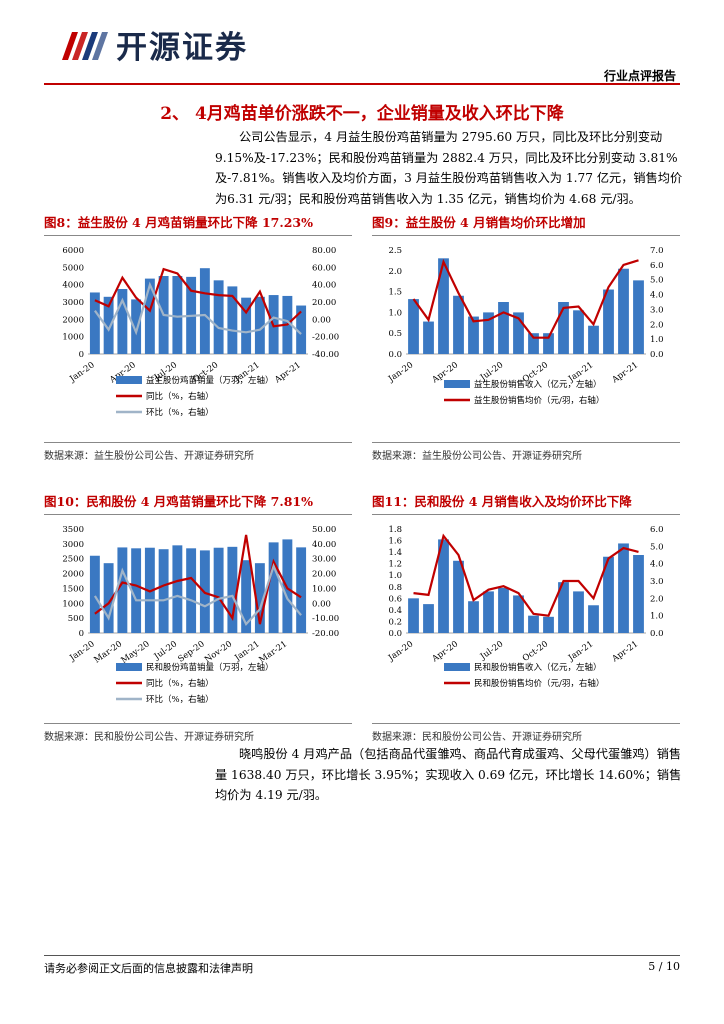  What do you see at coordinates (395, 588) in the screenshot?
I see `y-tick-label: 0.8` at bounding box center [395, 588].